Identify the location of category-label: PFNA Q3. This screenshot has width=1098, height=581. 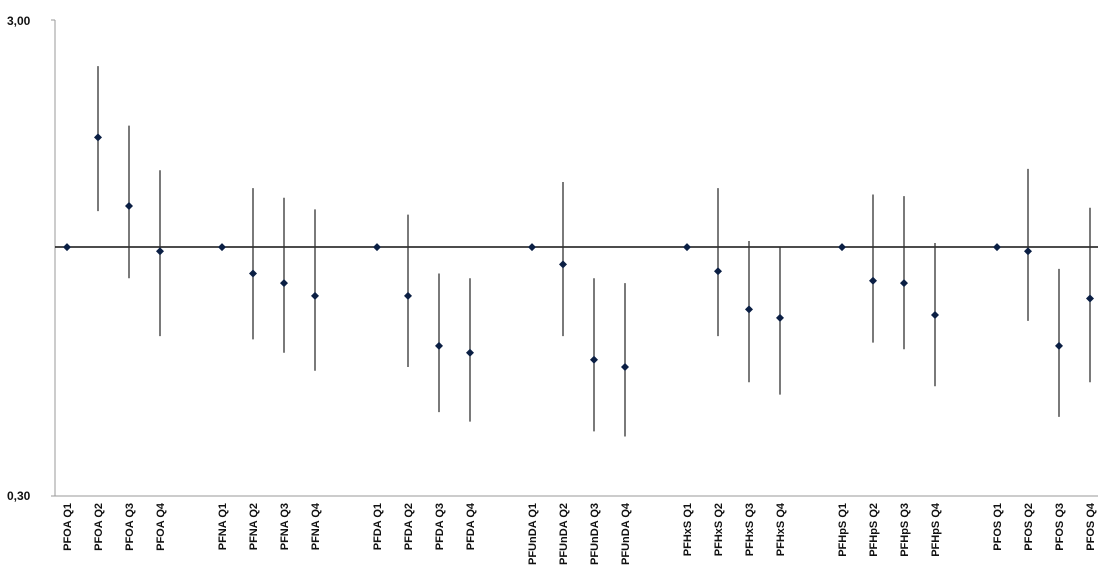
(285, 526).